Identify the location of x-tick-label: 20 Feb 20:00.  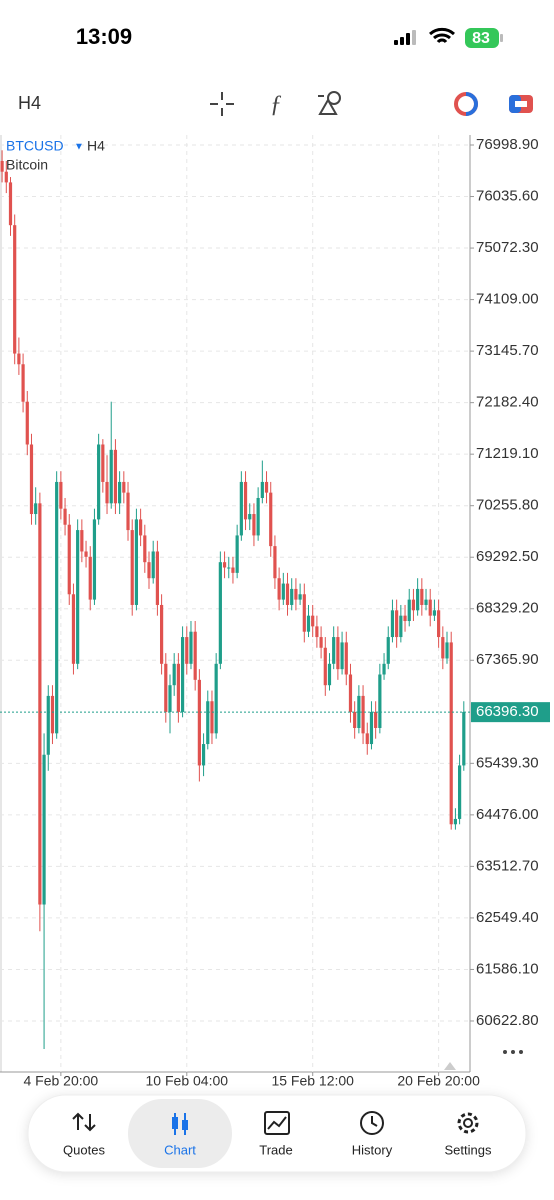
(438, 1081).